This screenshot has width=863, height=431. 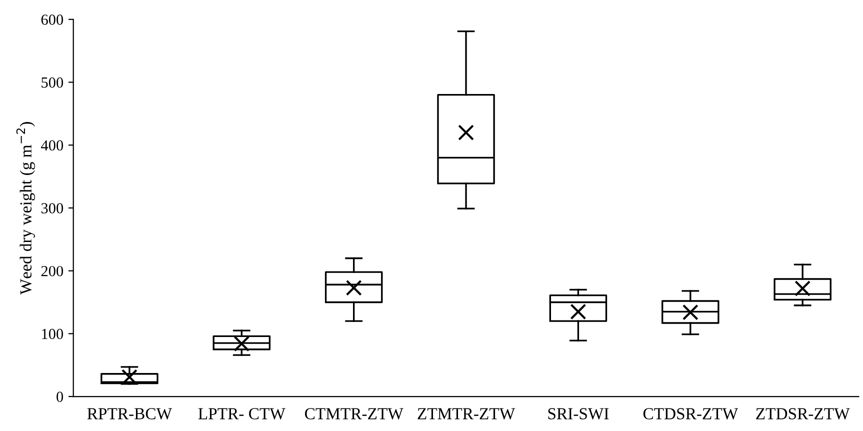 What do you see at coordinates (52, 19) in the screenshot?
I see `y-tick-label: 600` at bounding box center [52, 19].